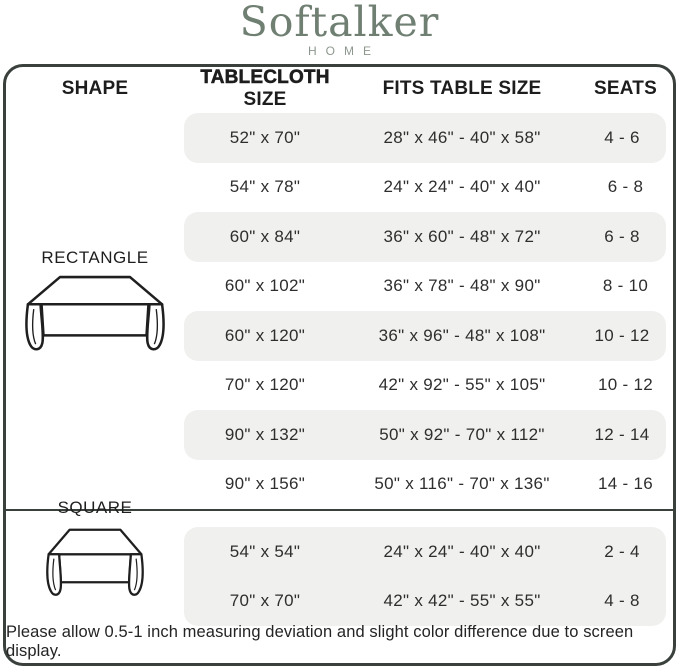  I want to click on cell-seats: 2 - 4, so click(622, 551).